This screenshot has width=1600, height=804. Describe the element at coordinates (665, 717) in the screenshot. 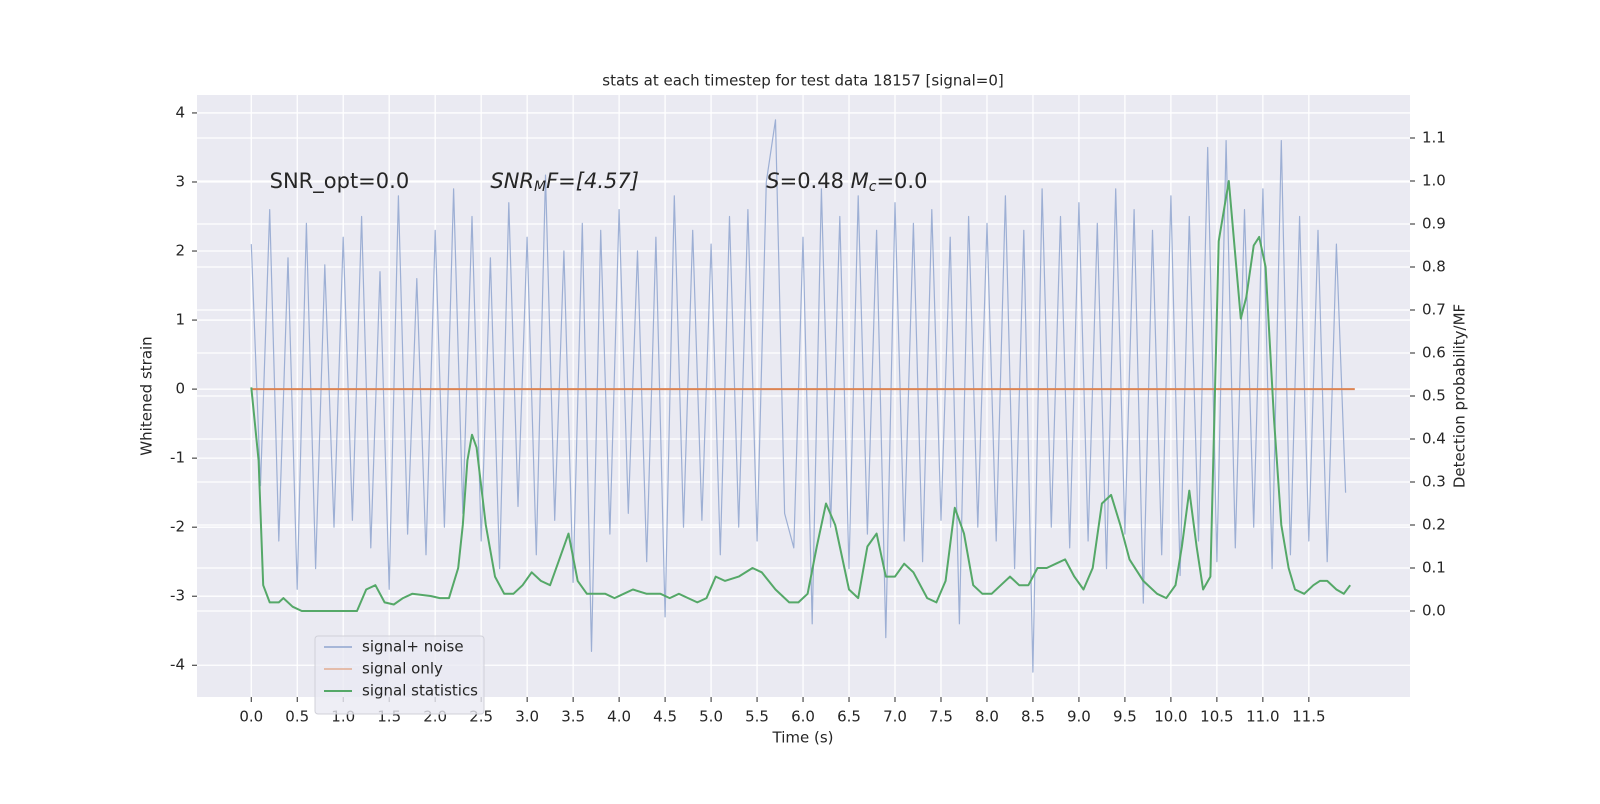

I see `x-tick-label: 4.5` at that location.